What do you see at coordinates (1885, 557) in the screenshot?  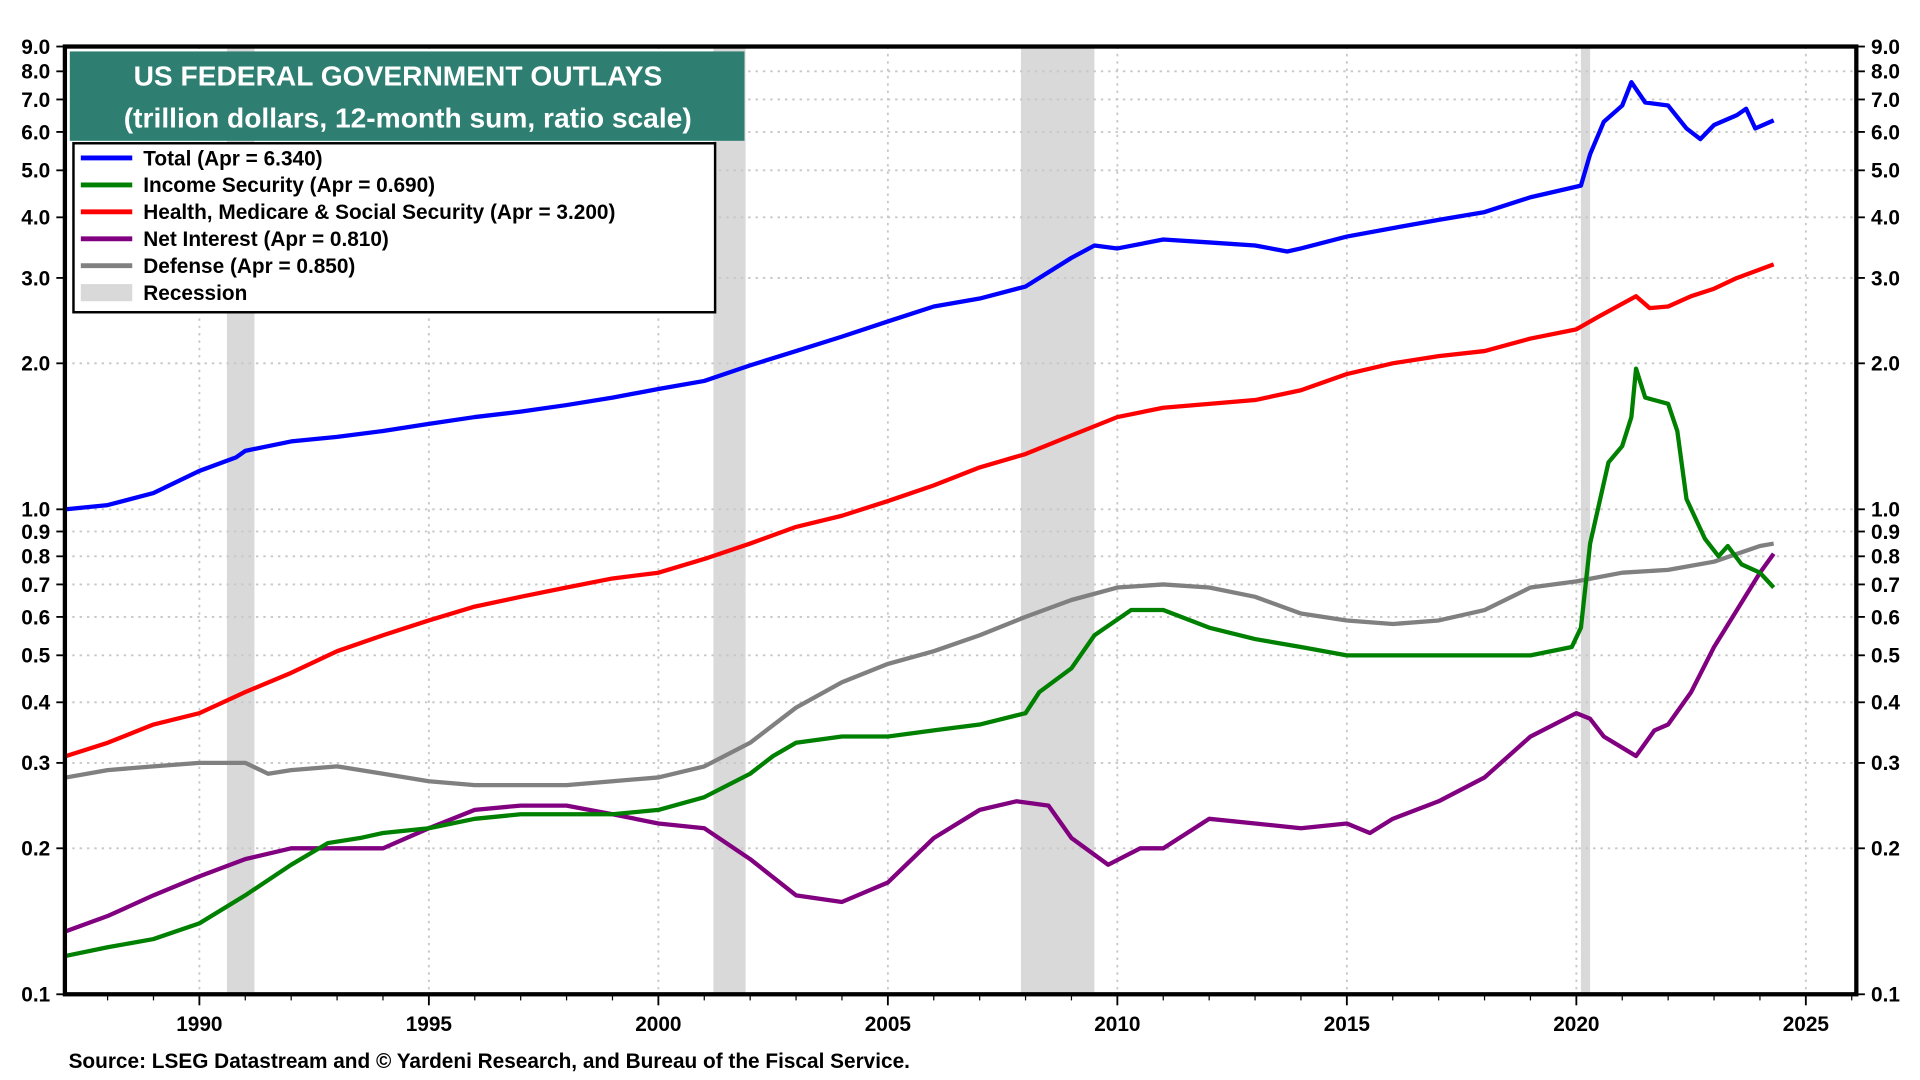 I see `y-tick-label-right: 0.8` at bounding box center [1885, 557].